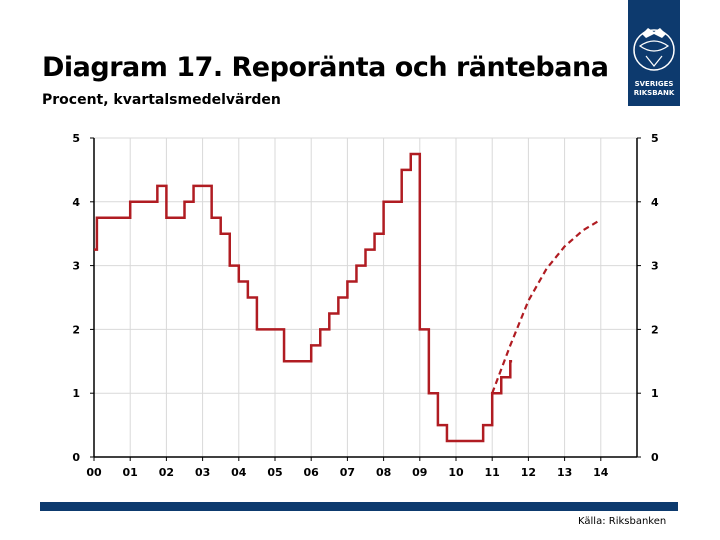  What do you see at coordinates (239, 472) in the screenshot?
I see `x-tick-label: 04` at bounding box center [239, 472].